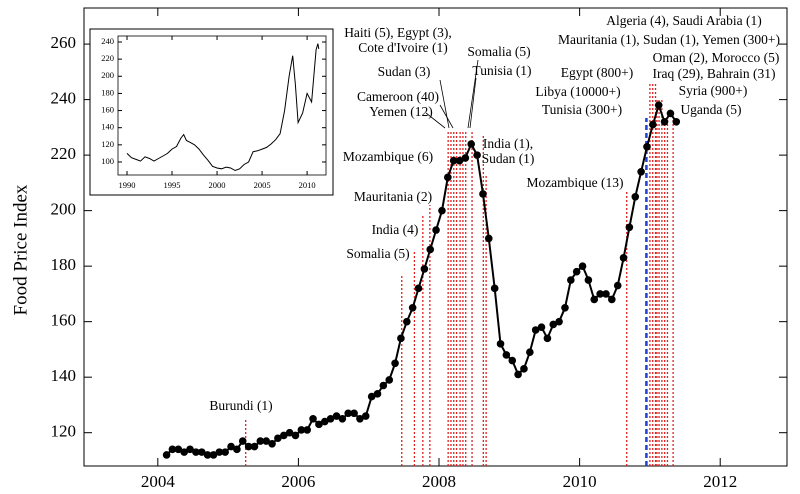 The width and height of the screenshot is (800, 494). What do you see at coordinates (684, 20) in the screenshot?
I see `annotation: Algeria (4), Saudi Arabia (1)` at bounding box center [684, 20].